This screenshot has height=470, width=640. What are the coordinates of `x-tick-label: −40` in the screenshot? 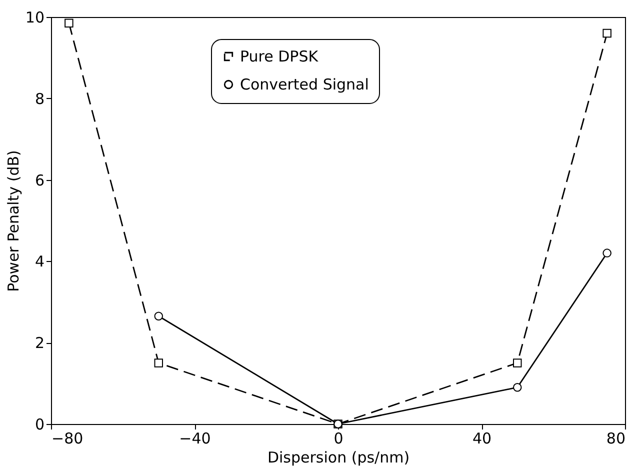 It's located at (195, 439).